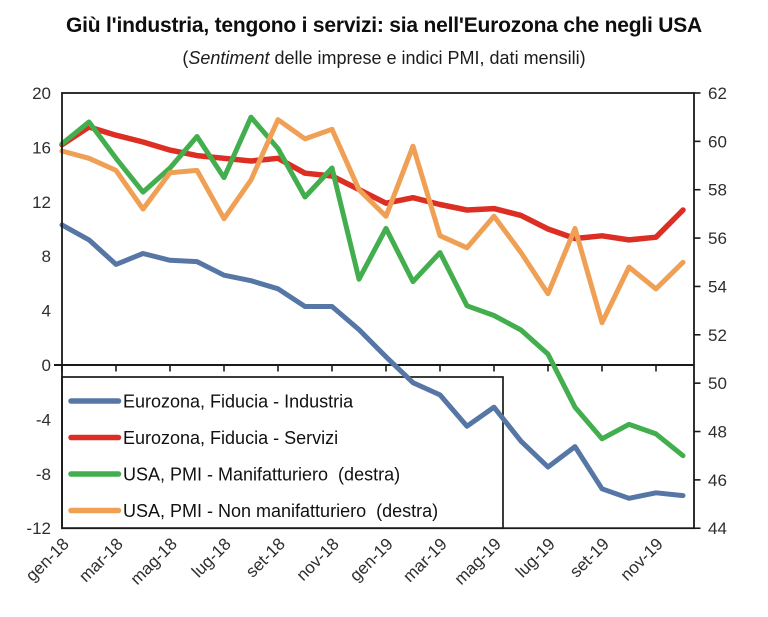  Describe the element at coordinates (265, 557) in the screenshot. I see `x-axis-label: set-18` at that location.